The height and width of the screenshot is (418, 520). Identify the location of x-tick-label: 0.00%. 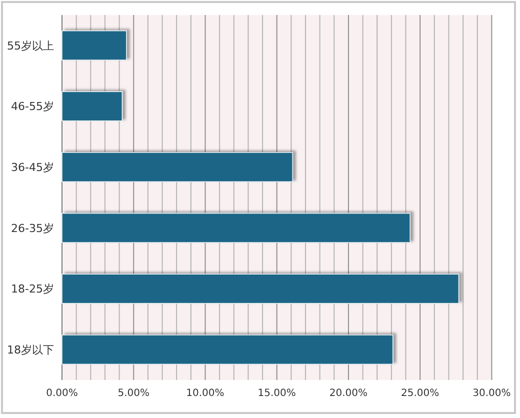
(62, 393).